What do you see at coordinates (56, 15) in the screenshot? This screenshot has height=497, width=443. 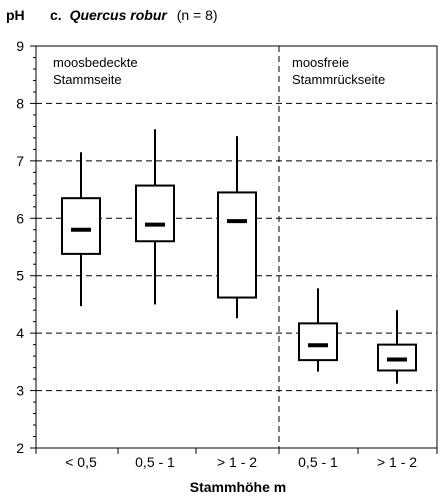 I see `title-prefix: c.` at bounding box center [56, 15].